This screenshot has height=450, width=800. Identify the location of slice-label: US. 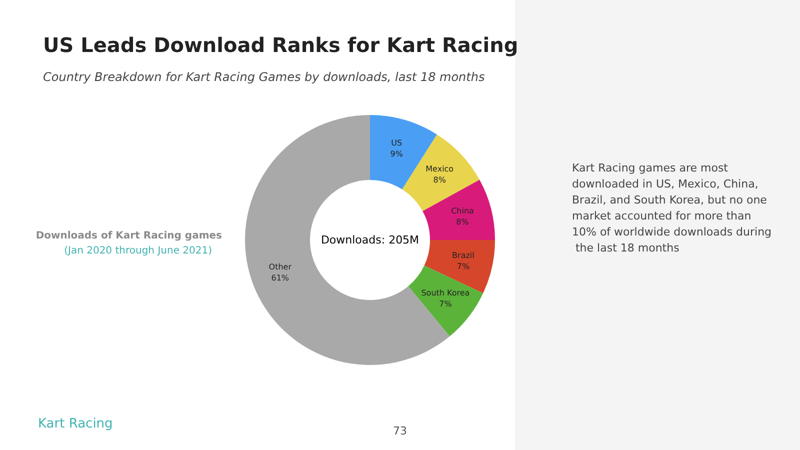
(396, 143).